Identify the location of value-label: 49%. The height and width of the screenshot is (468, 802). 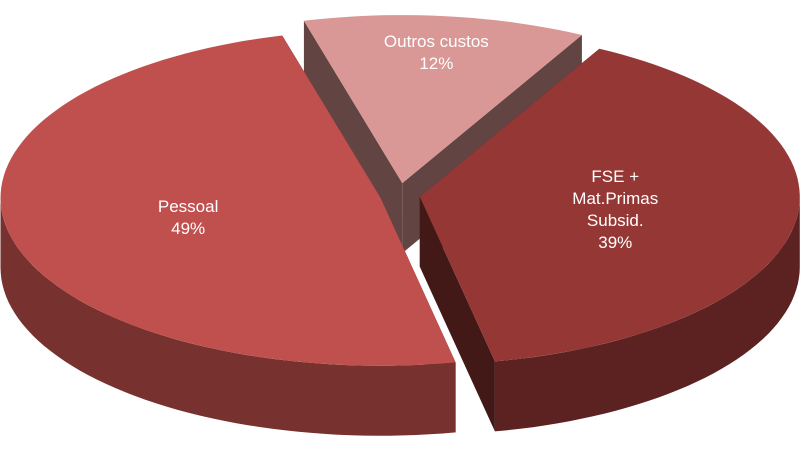
(188, 228).